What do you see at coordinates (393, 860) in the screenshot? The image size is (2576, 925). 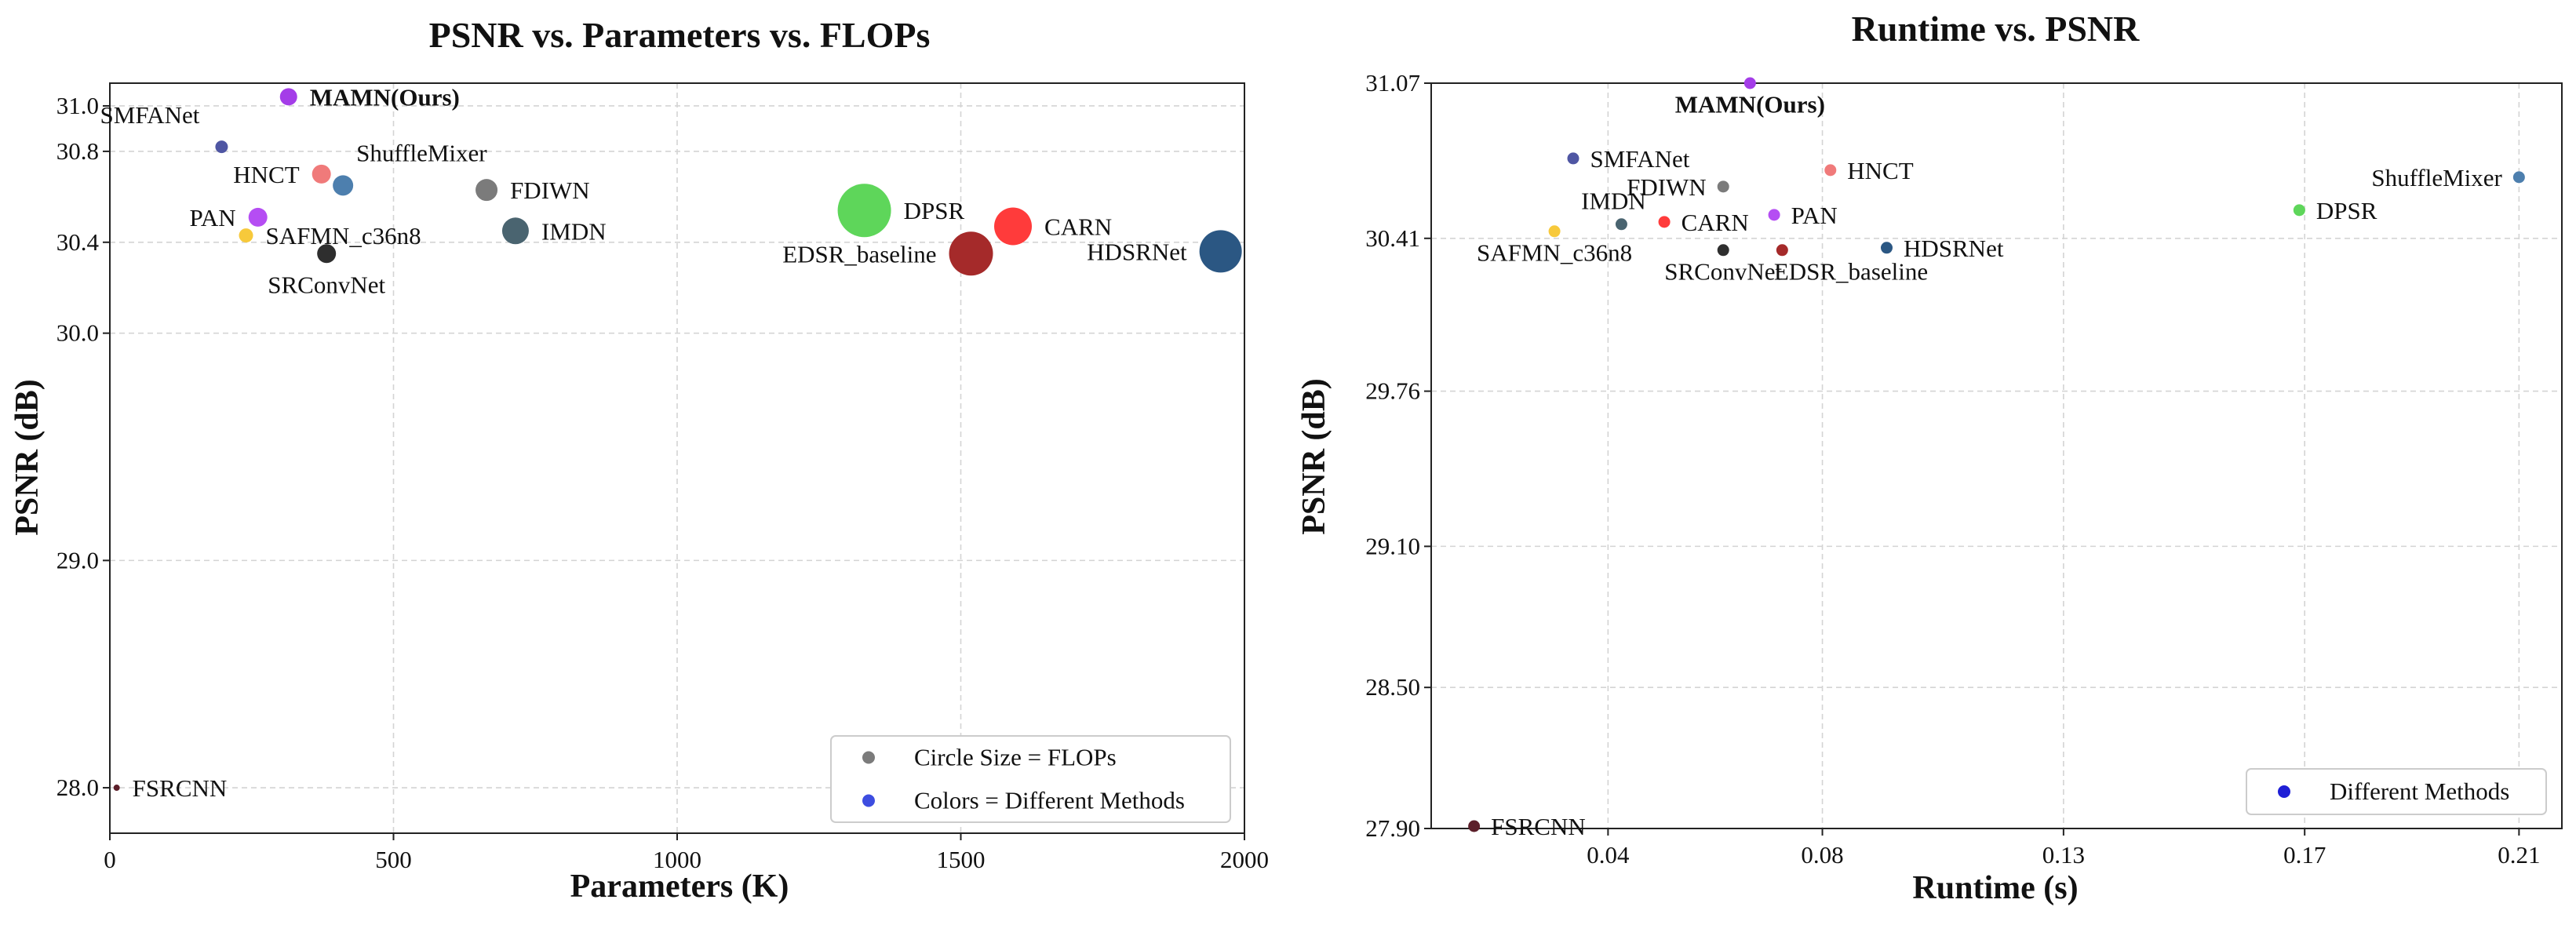 I see `x-tick-label: 500` at bounding box center [393, 860].